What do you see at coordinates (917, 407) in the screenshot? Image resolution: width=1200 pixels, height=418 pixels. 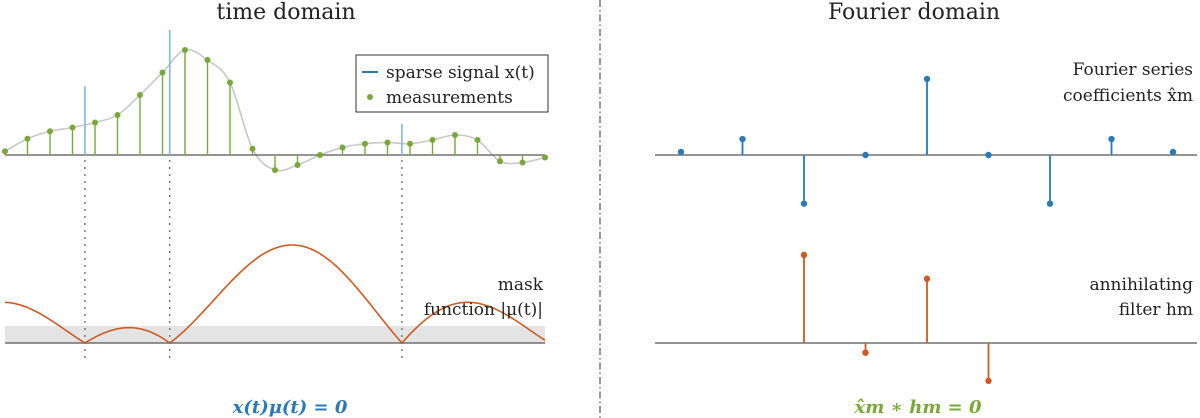 I see `fourier-domain-equation: x̂m ∗ hm = 0` at bounding box center [917, 407].